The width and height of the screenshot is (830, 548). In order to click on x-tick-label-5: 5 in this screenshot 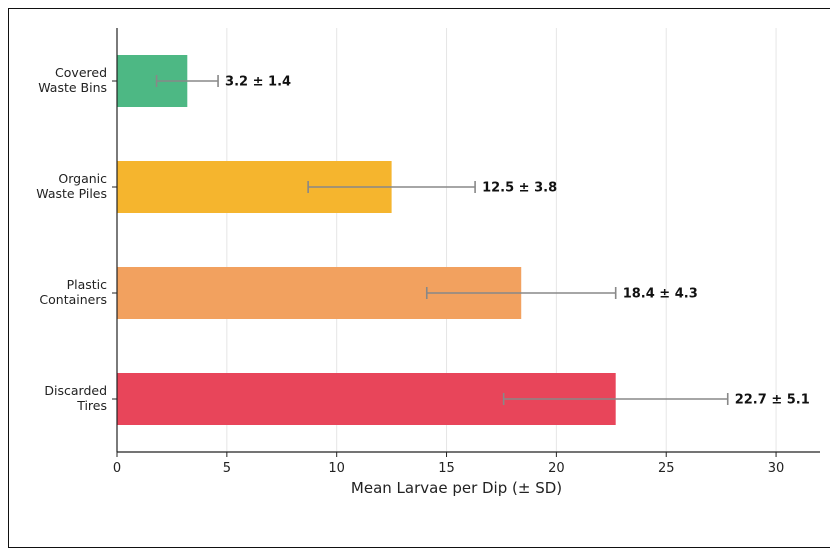, I will do `click(227, 468)`.